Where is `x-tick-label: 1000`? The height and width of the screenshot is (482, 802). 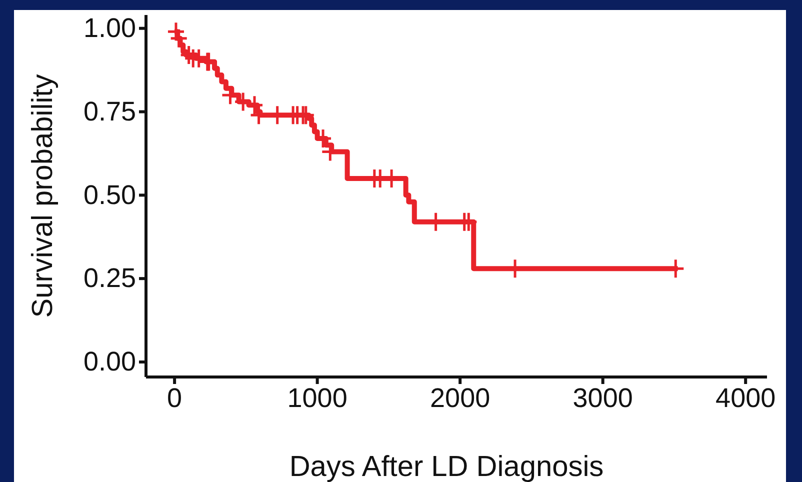
x-tick-label: 1000 is located at coordinates (317, 398).